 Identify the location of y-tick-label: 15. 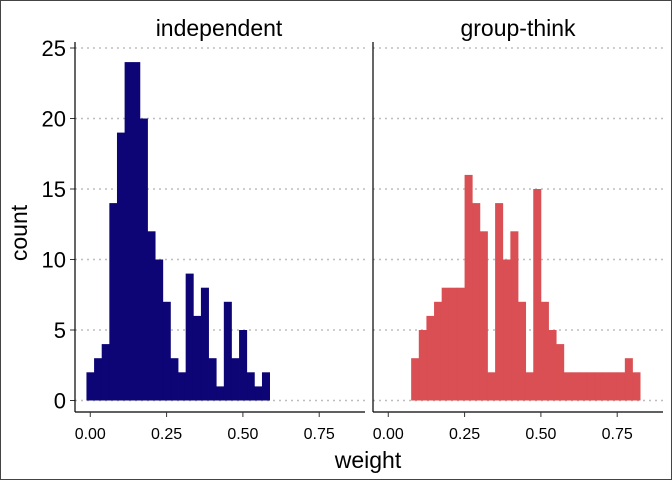
(54, 189).